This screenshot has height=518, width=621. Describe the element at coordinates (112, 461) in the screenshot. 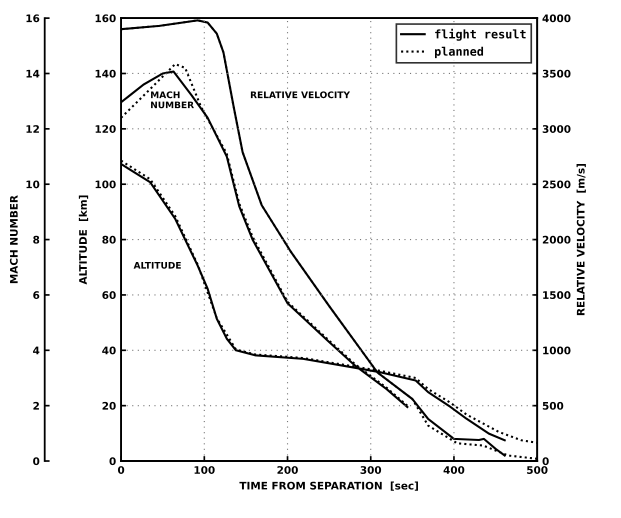

I see `y-tick-label: 0` at that location.